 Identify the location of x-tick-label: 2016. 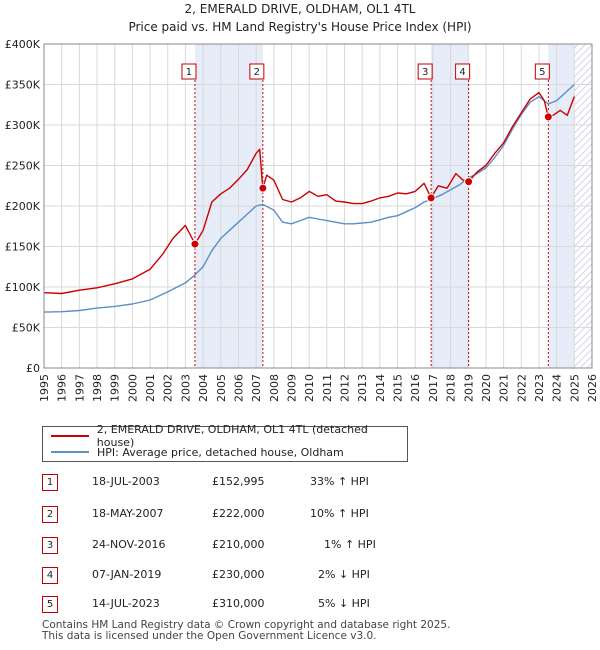
(415, 388).